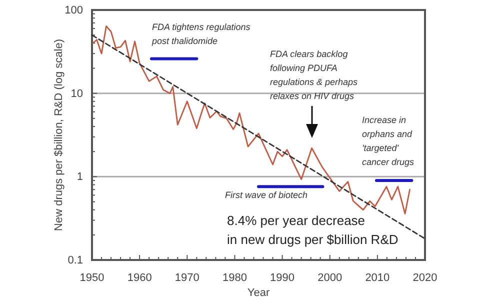  What do you see at coordinates (388, 141) in the screenshot?
I see `annotation: Increase in orphans and 'targeted' cancer drugs` at bounding box center [388, 141].